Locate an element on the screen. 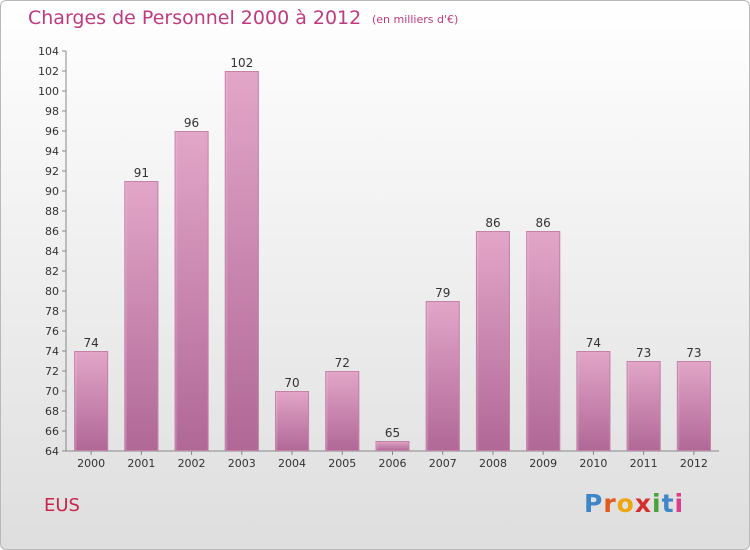 The width and height of the screenshot is (750, 550). y-tick-label: 84 is located at coordinates (52, 251).